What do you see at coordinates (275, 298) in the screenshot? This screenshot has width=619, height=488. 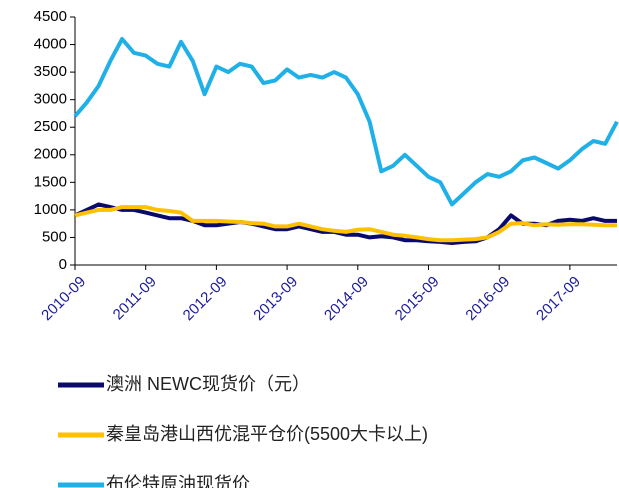 I see `x-tick-label: 2013-09` at bounding box center [275, 298].